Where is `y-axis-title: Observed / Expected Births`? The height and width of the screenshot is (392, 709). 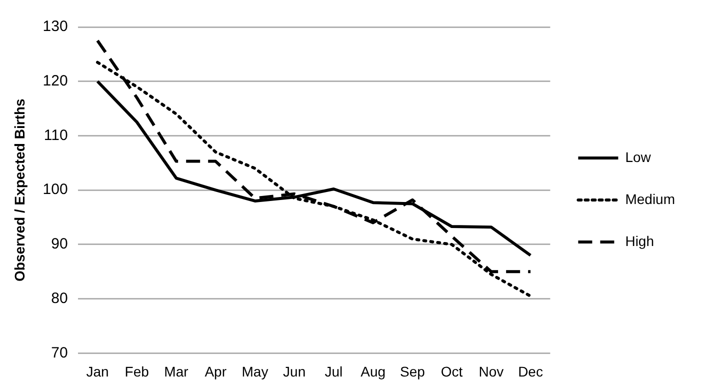 y-axis-title: Observed / Expected Births is located at coordinates (19, 190).